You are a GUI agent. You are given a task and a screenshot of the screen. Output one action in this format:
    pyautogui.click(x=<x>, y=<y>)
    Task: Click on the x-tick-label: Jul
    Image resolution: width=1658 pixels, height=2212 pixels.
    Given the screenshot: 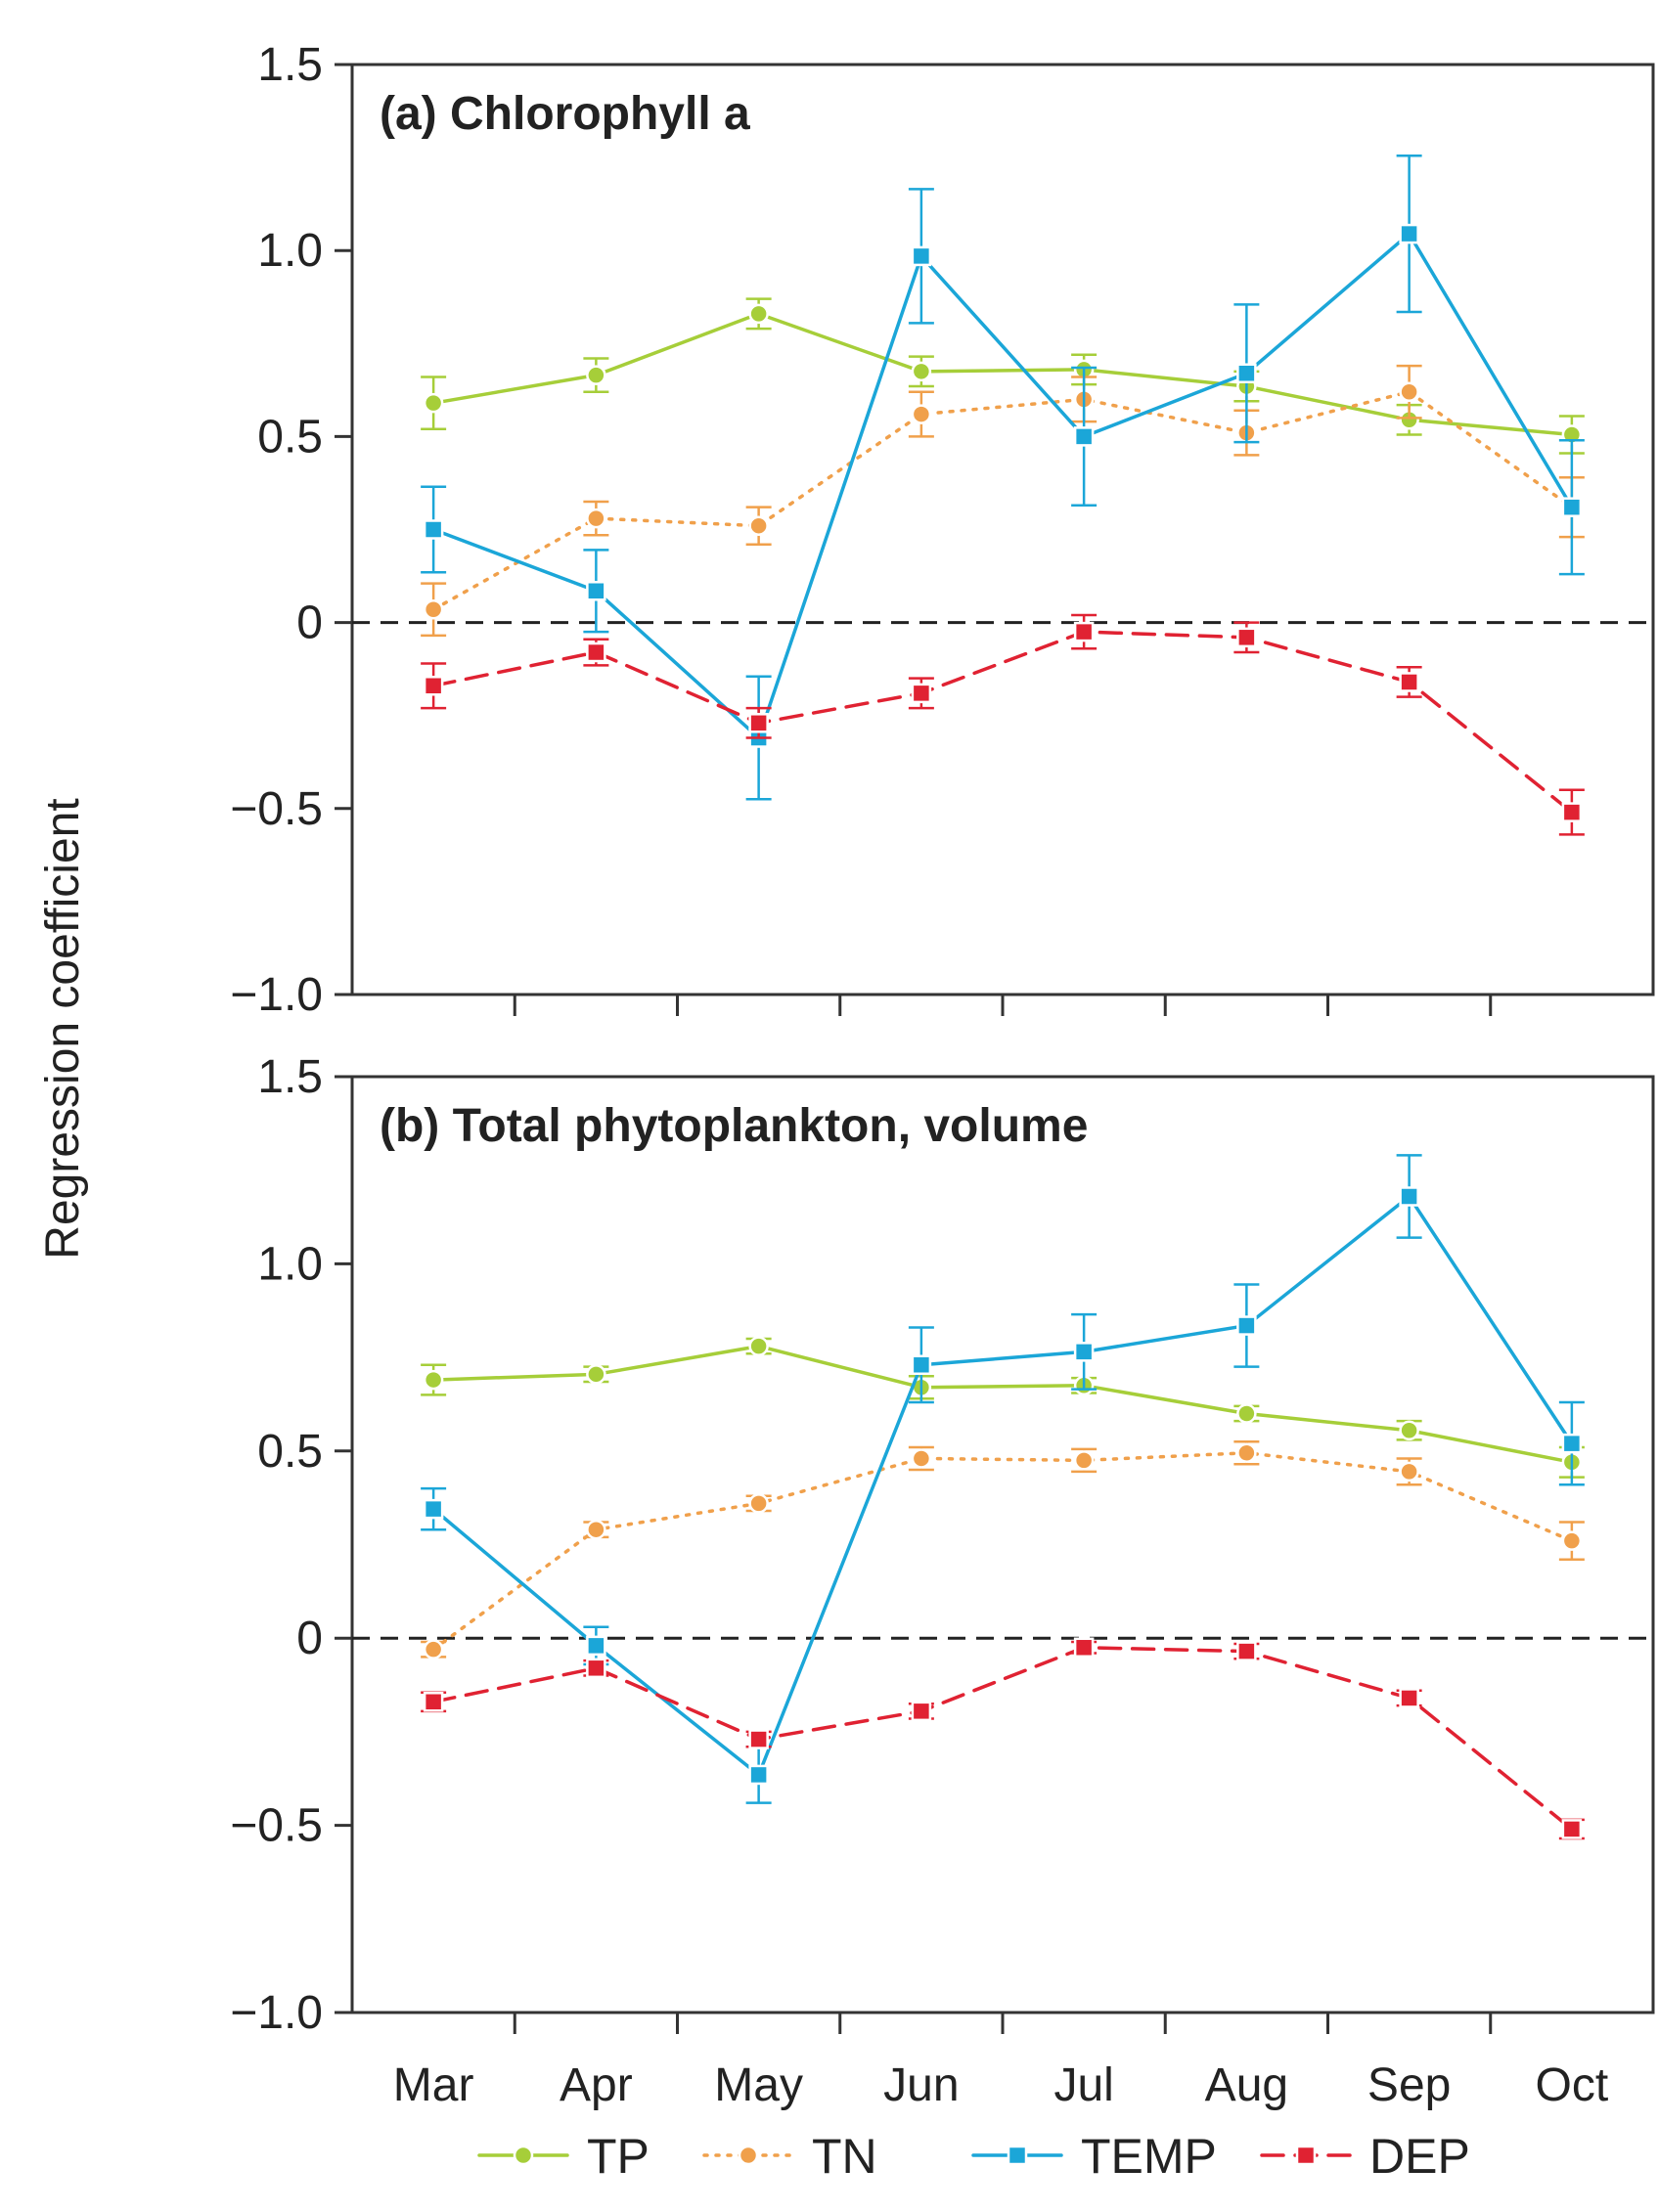 What is the action you would take?
    pyautogui.click(x=1083, y=2085)
    